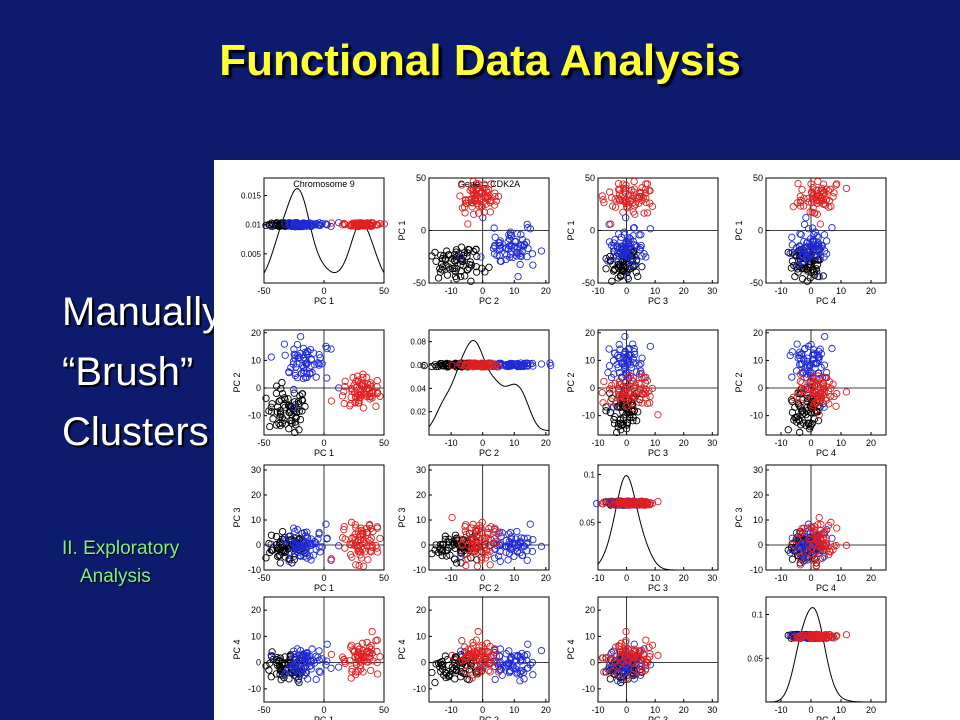 This screenshot has width=960, height=720. I want to click on x-tick-label: 20, so click(684, 443).